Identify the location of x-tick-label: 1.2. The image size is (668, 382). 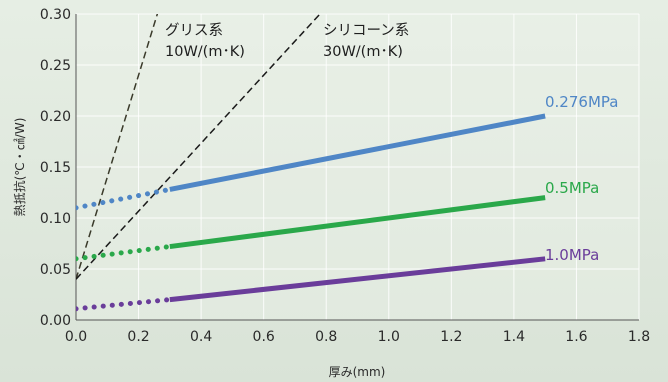
(451, 337).